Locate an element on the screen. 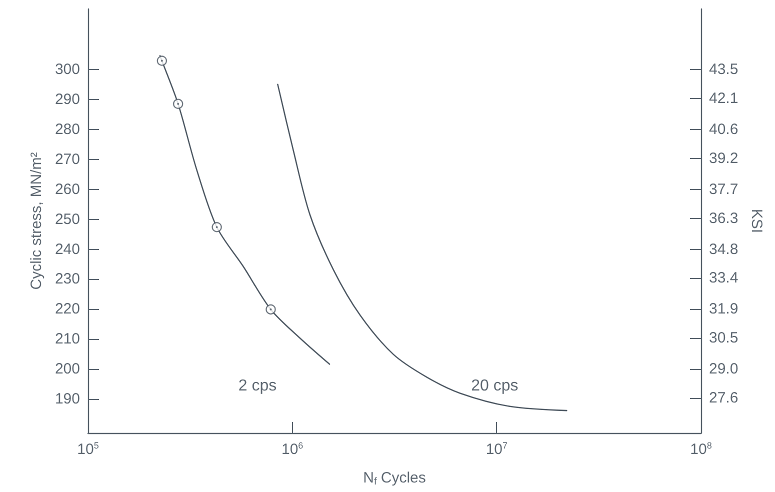  y-tick-label: 220 is located at coordinates (67, 309).